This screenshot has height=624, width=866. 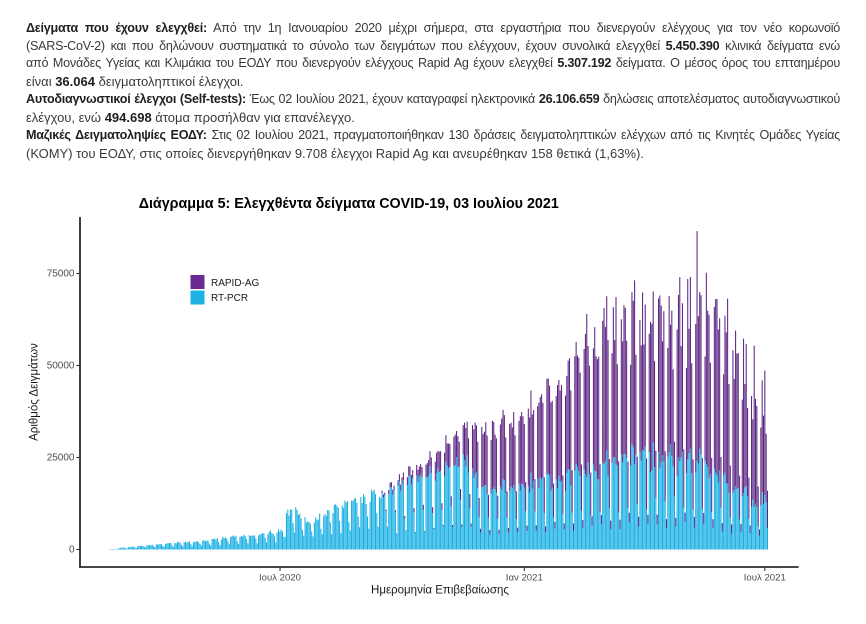 What do you see at coordinates (524, 577) in the screenshot?
I see `svg-text: Ιαν 2021` at bounding box center [524, 577].